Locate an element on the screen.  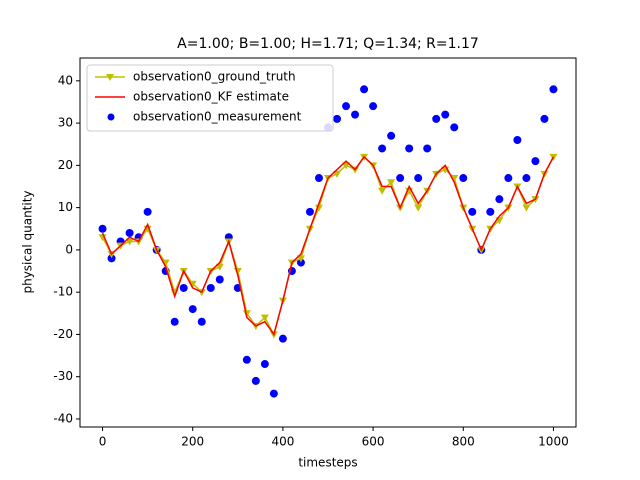
x-tick-label: 0 is located at coordinates (103, 442).